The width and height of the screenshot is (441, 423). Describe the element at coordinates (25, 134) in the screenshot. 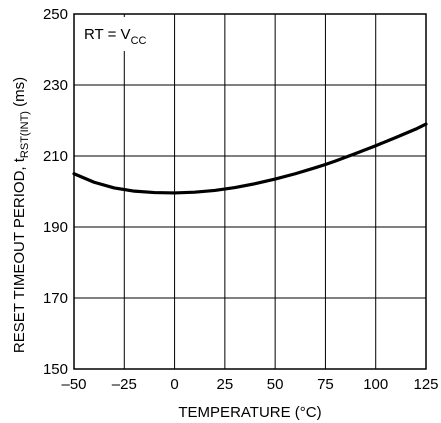

I see `y-axis-label-sub: RST(INT)` at that location.